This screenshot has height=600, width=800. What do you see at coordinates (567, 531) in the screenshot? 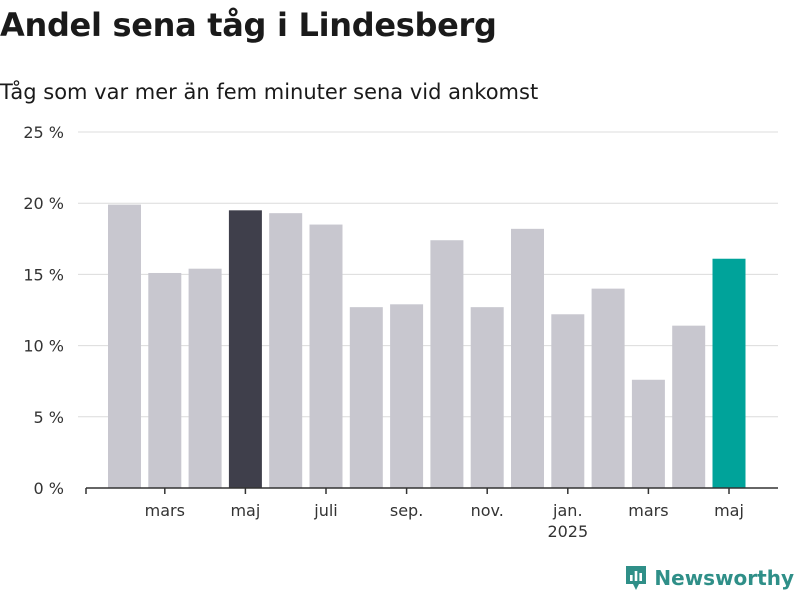
I see `x-tick-year-label: 2025` at bounding box center [567, 531].